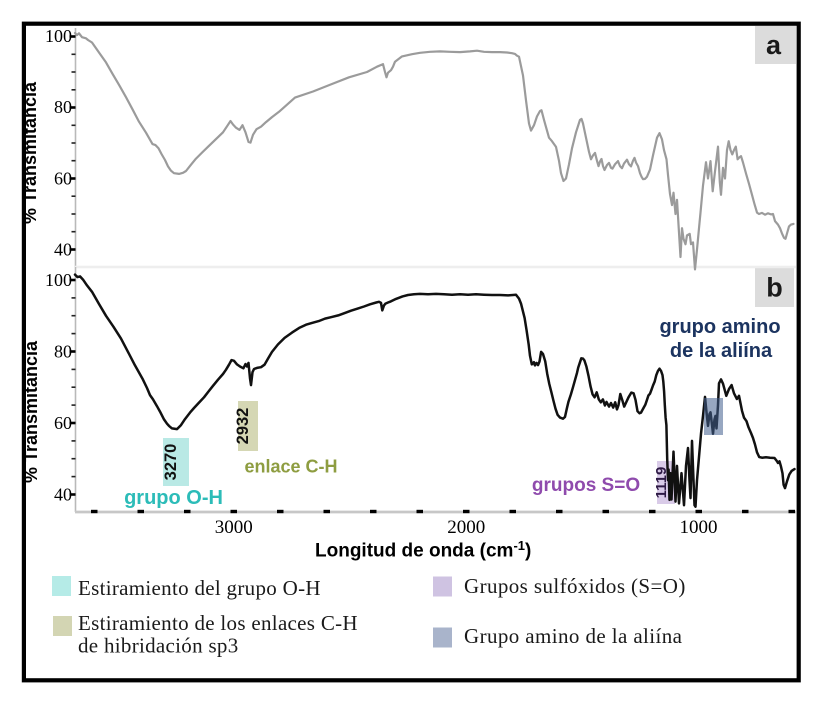 The width and height of the screenshot is (821, 704). What do you see at coordinates (661, 483) in the screenshot?
I see `svg-text: 1119` at bounding box center [661, 483].